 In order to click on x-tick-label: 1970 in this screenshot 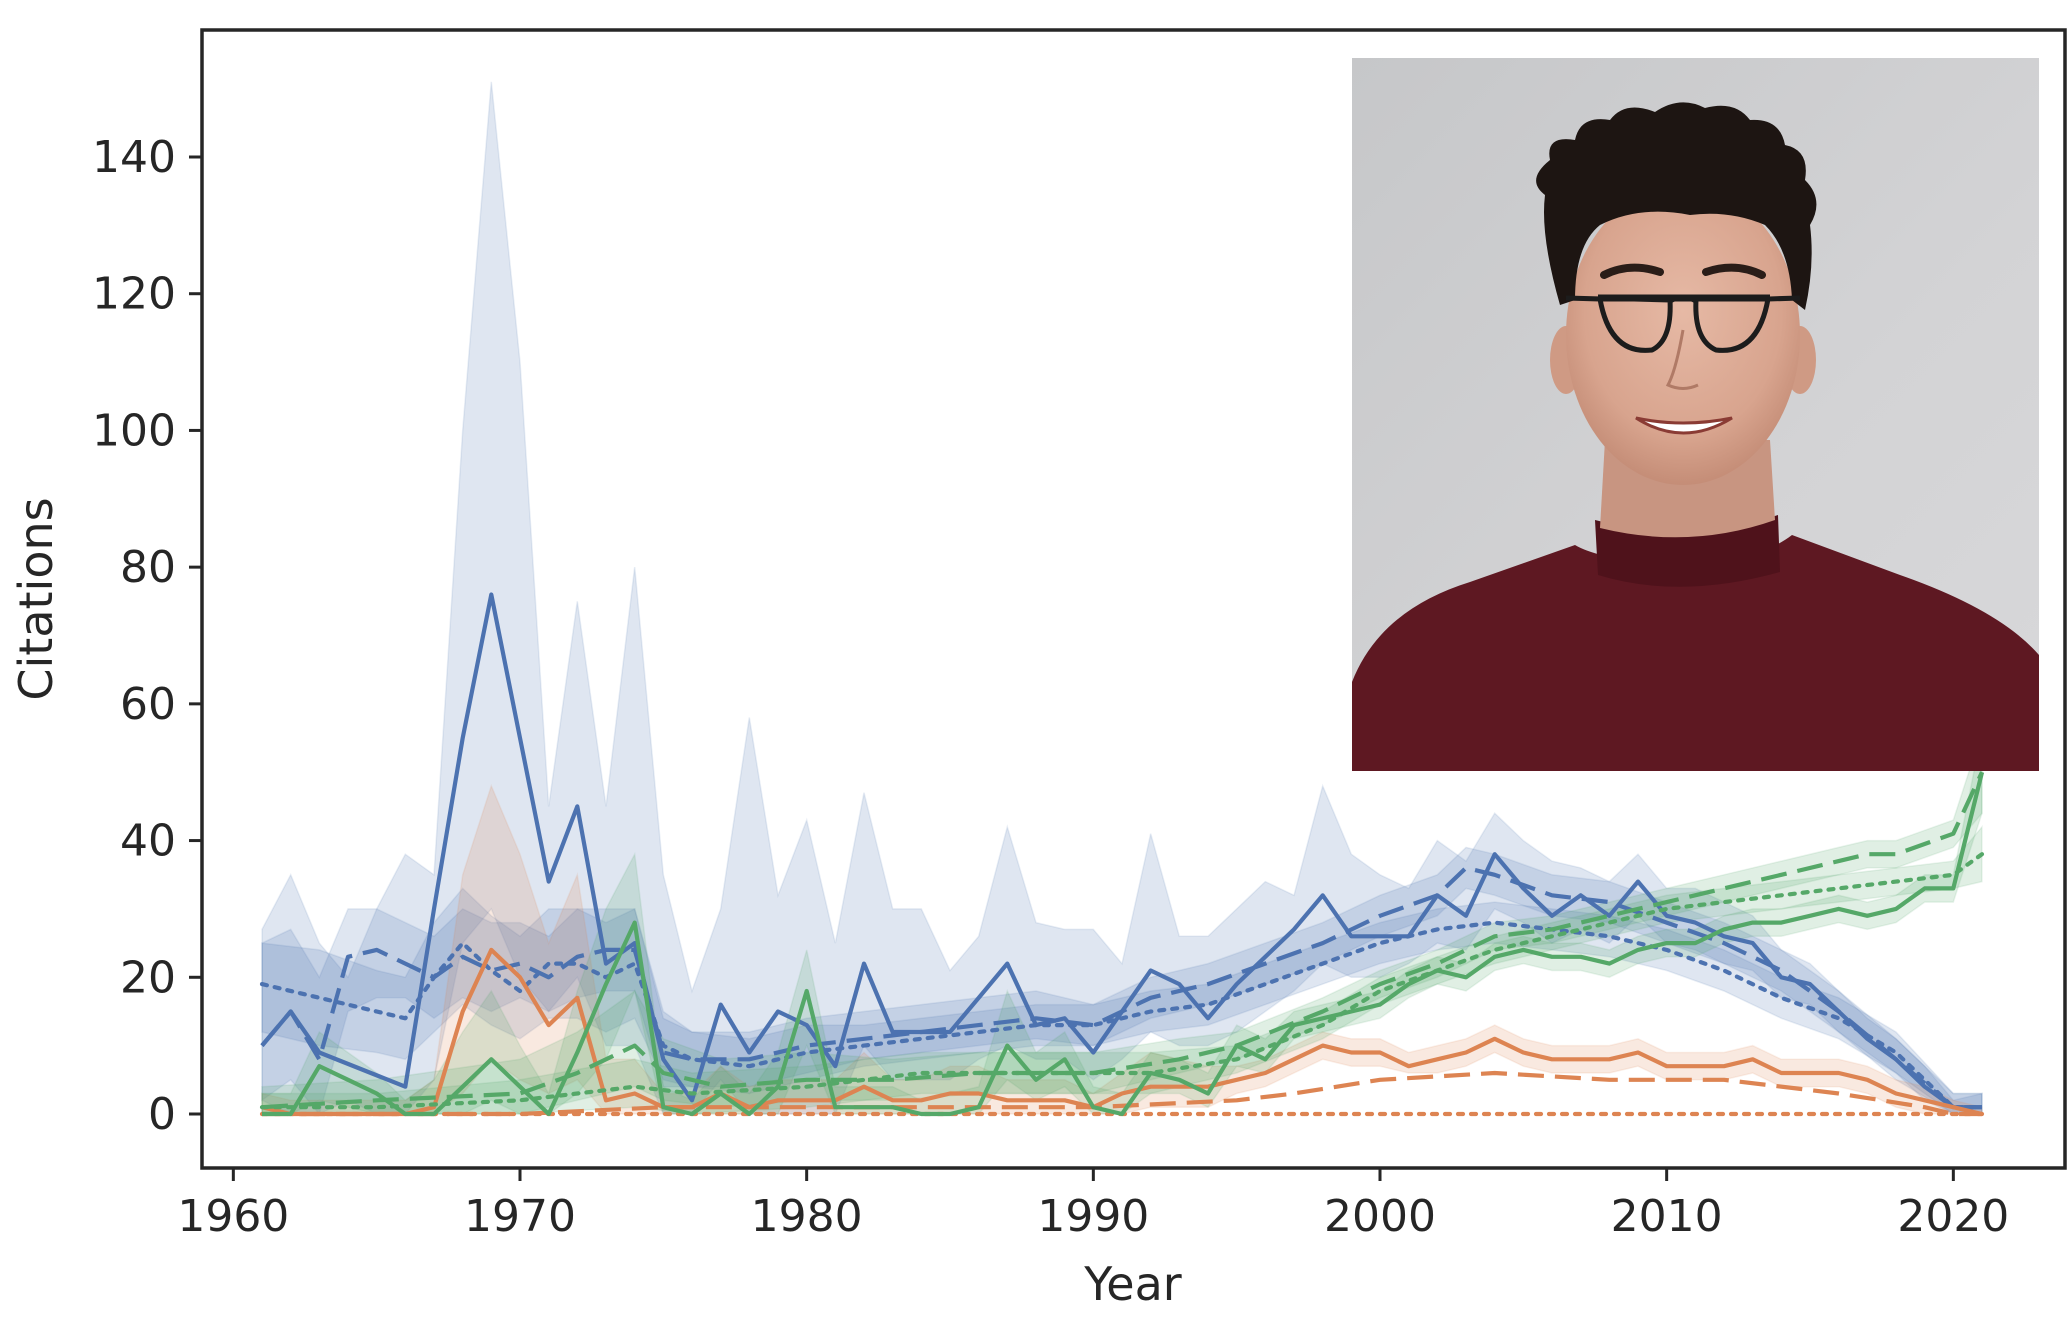, I will do `click(520, 1216)`.